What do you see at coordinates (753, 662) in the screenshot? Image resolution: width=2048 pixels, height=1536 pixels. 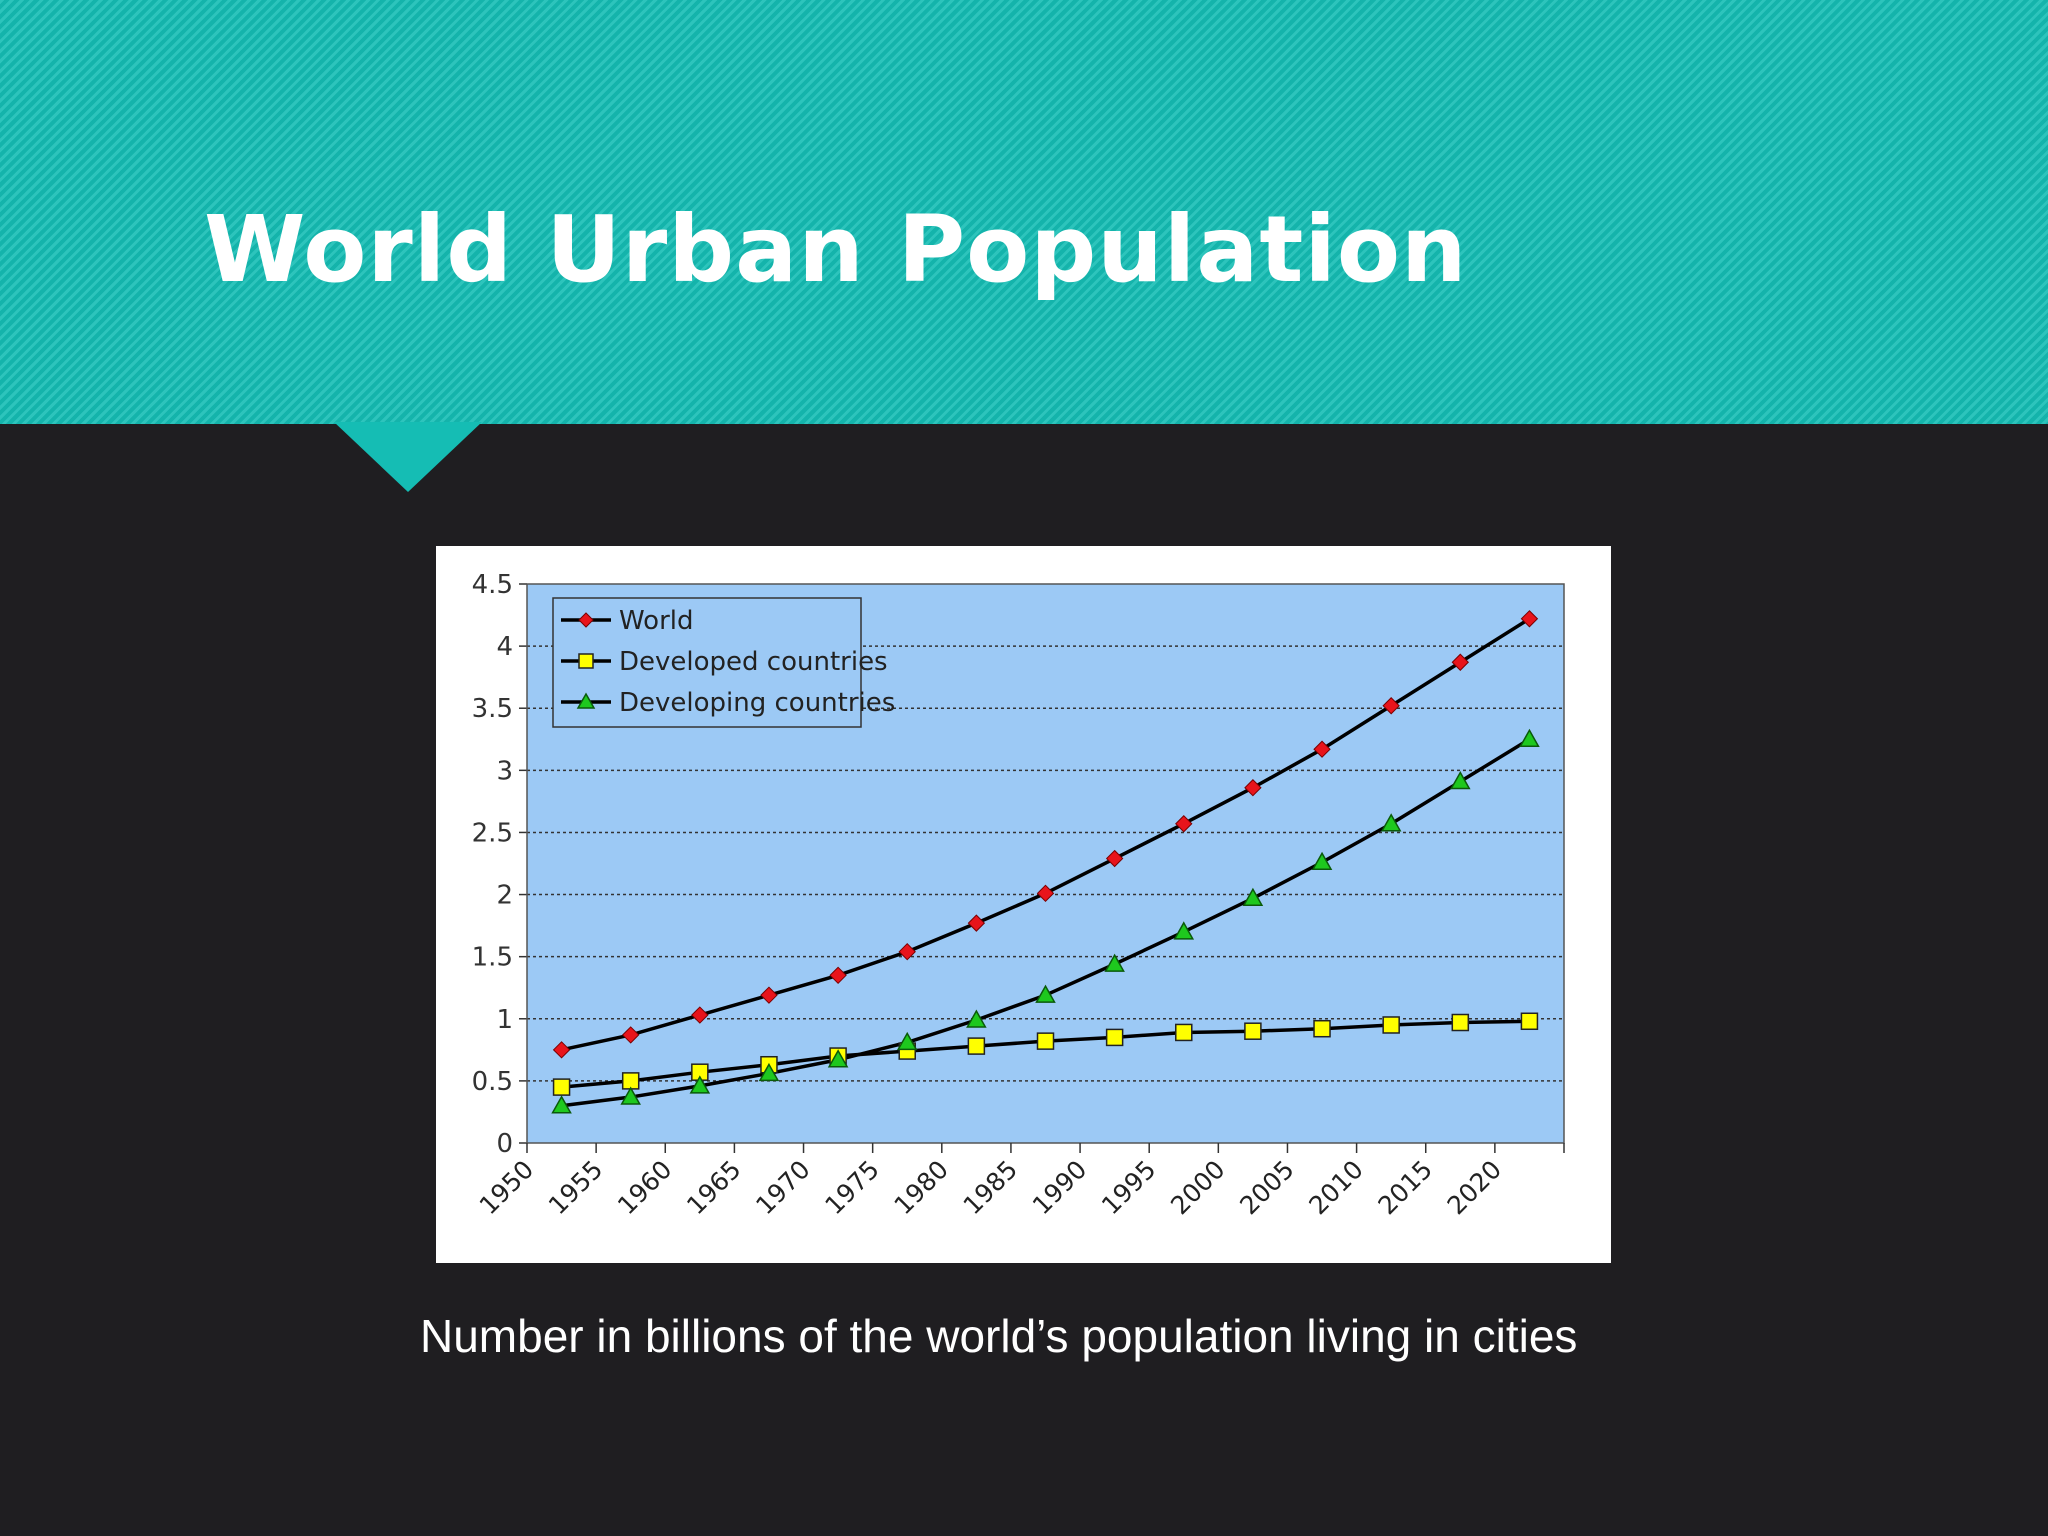 I see `legend-label-1: Developed countries` at bounding box center [753, 662].